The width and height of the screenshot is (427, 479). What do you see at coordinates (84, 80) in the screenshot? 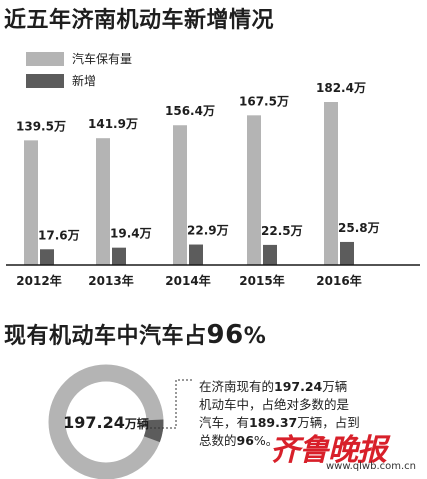
I see `legend-label-1: 新增` at bounding box center [84, 80].